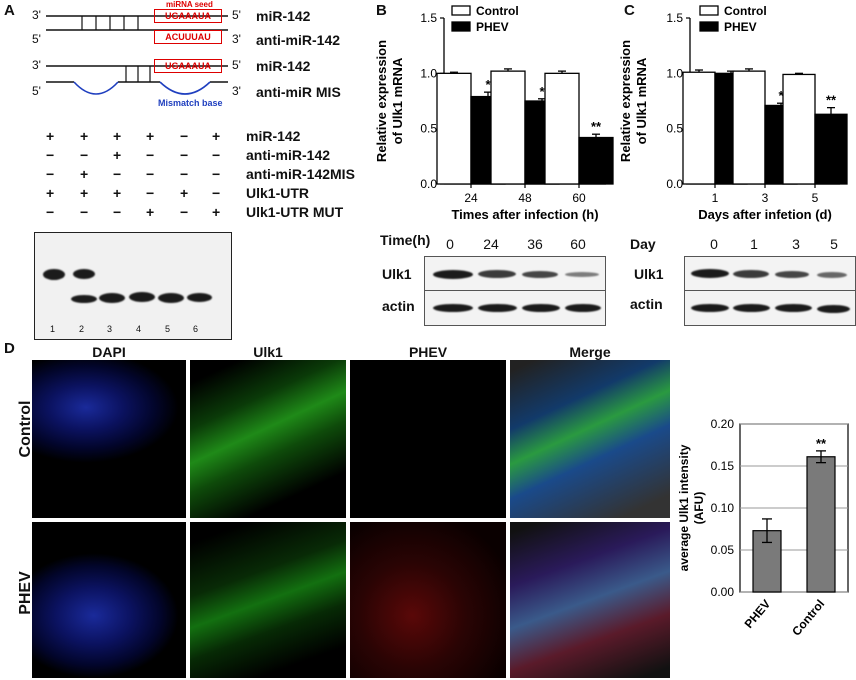 The height and width of the screenshot is (680, 856). What do you see at coordinates (643, 244) in the screenshot?
I see `western-c-header: Day` at bounding box center [643, 244].